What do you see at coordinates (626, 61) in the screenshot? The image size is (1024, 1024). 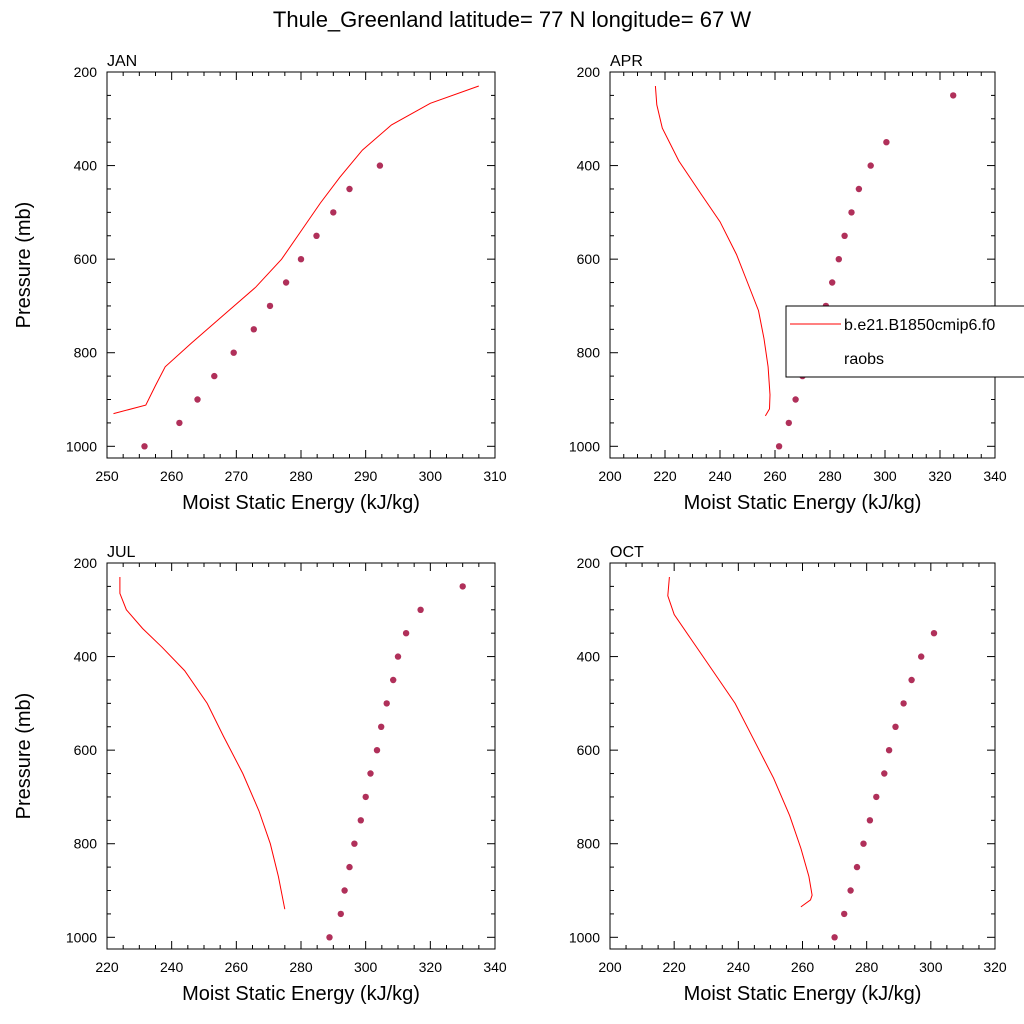 I see `panel-title: APR` at bounding box center [626, 61].